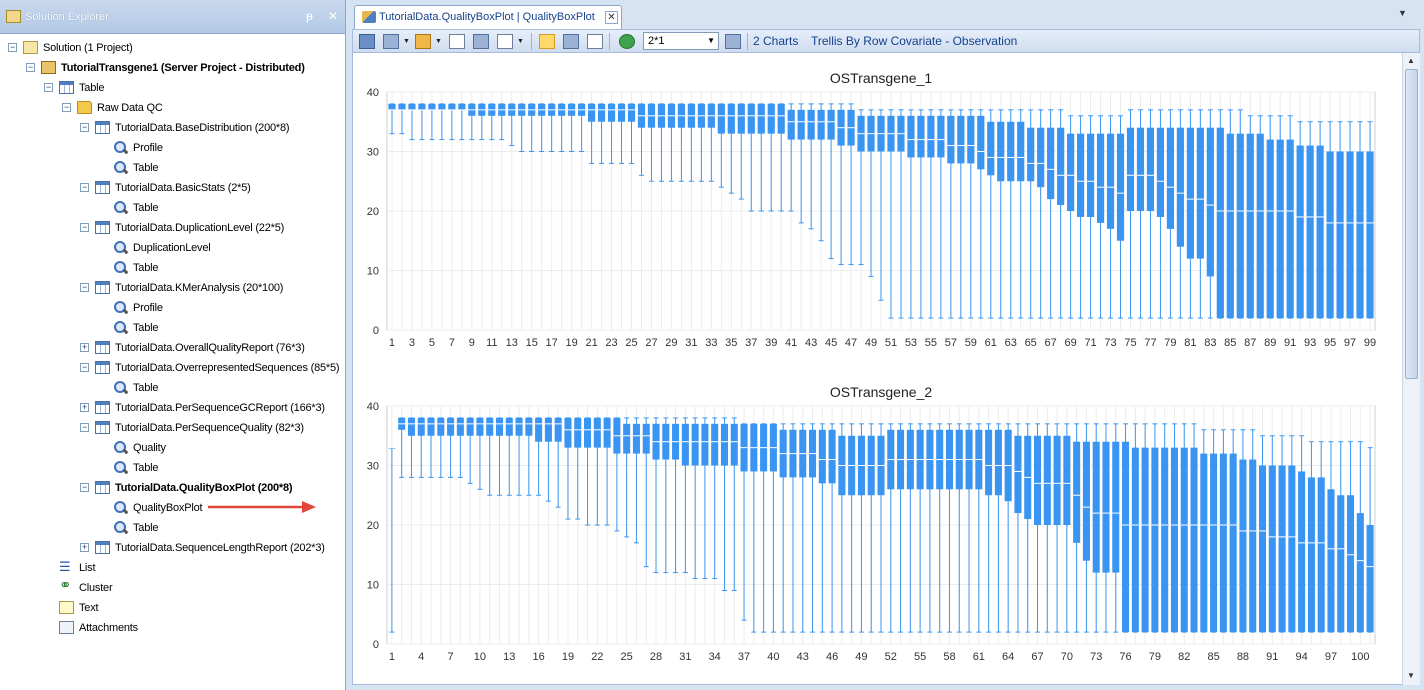 The height and width of the screenshot is (690, 1424). What do you see at coordinates (220, 408) in the screenshot?
I see `tree-item-label: TutorialData.PerSequenceGCReport (166*3)` at bounding box center [220, 408].